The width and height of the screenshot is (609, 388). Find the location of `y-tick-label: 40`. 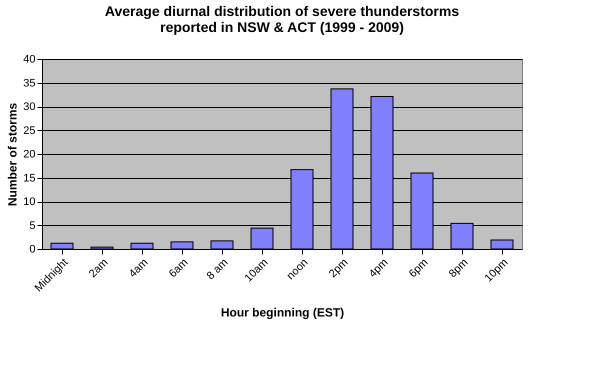

y-tick-label: 40 is located at coordinates (29, 60).